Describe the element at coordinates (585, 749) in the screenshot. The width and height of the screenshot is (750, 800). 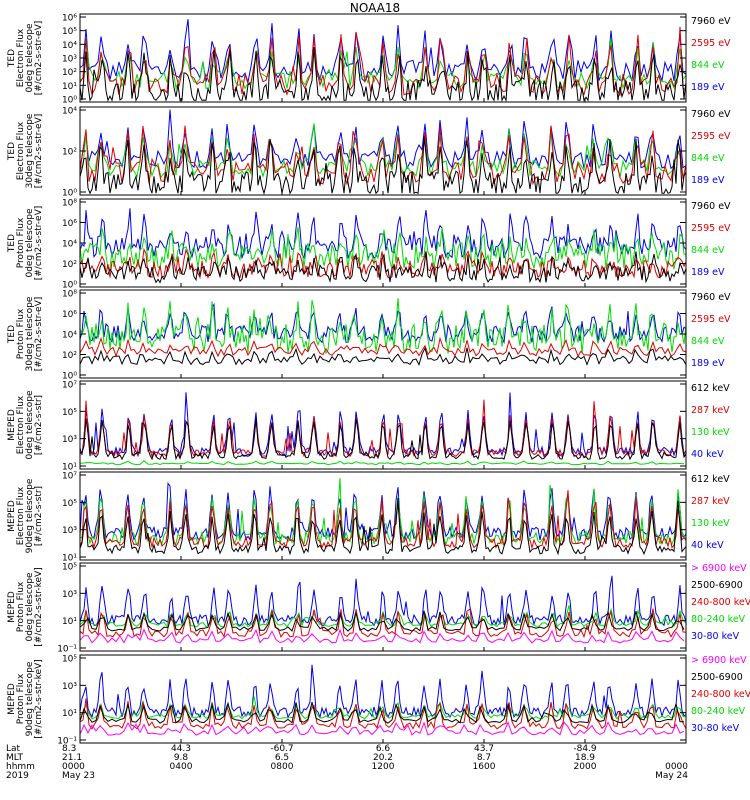
I see `x-tick-label-lat: -84.9` at that location.